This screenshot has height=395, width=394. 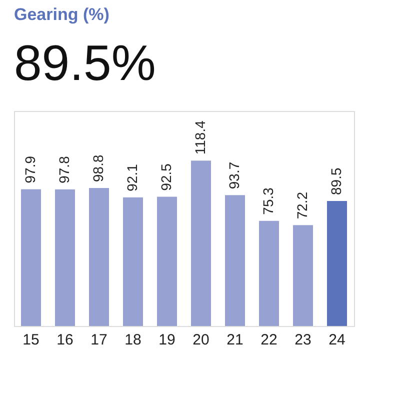 What do you see at coordinates (268, 201) in the screenshot?
I see `data-label: 75.3` at bounding box center [268, 201].